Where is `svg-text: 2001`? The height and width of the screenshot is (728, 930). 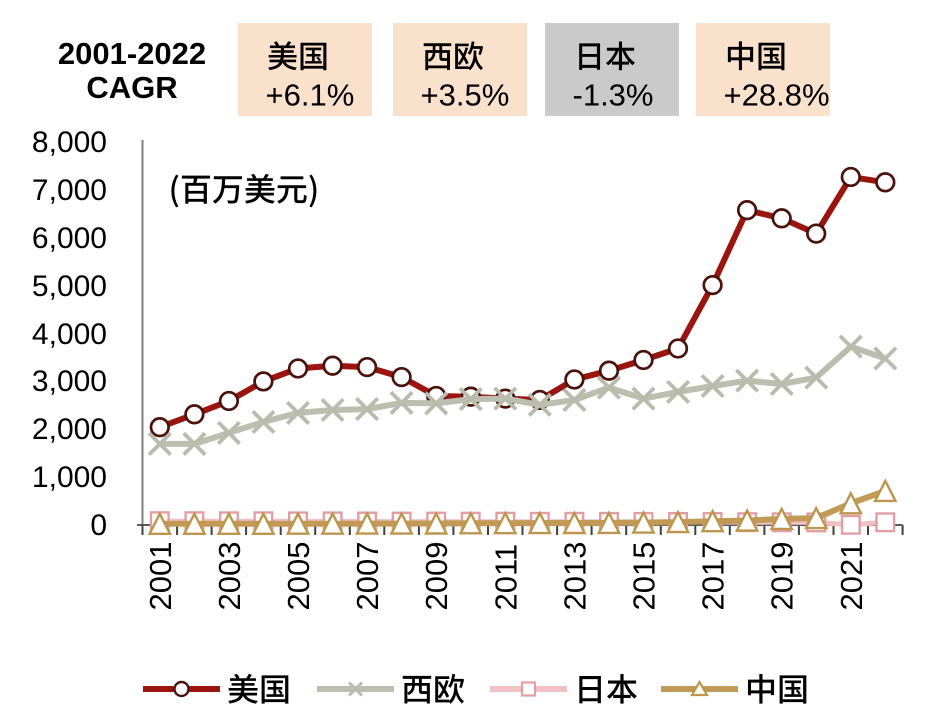 svg-text: 2001 is located at coordinates (160, 576).